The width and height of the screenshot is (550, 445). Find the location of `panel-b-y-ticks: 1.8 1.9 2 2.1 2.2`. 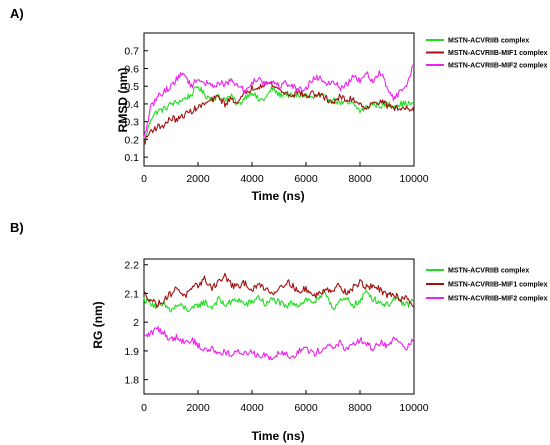

panel-b-y-ticks: 1.8 1.9 2 2.1 2.2 is located at coordinates (136, 323).